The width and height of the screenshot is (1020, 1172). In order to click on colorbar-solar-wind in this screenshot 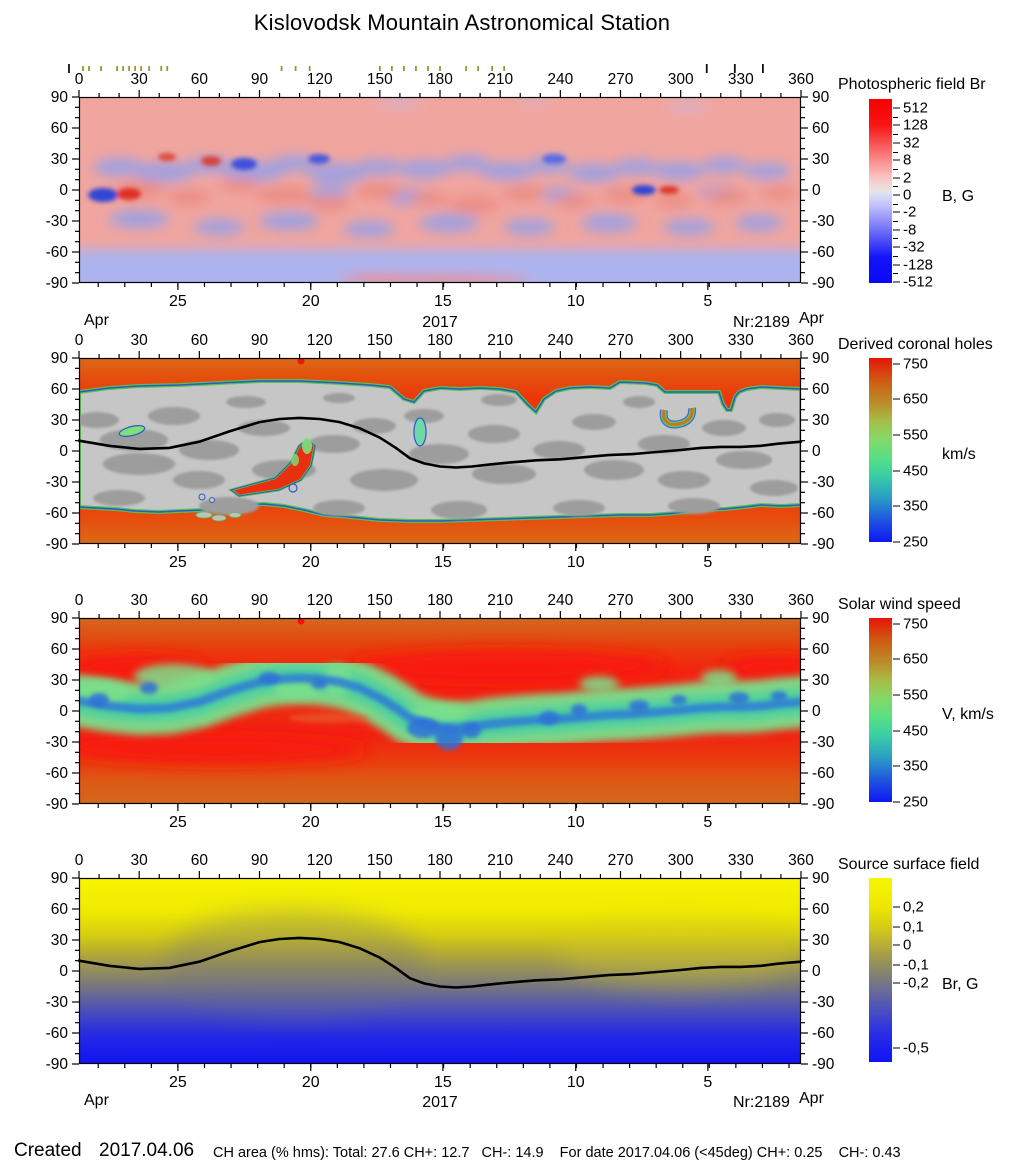, I will do `click(880, 710)`.